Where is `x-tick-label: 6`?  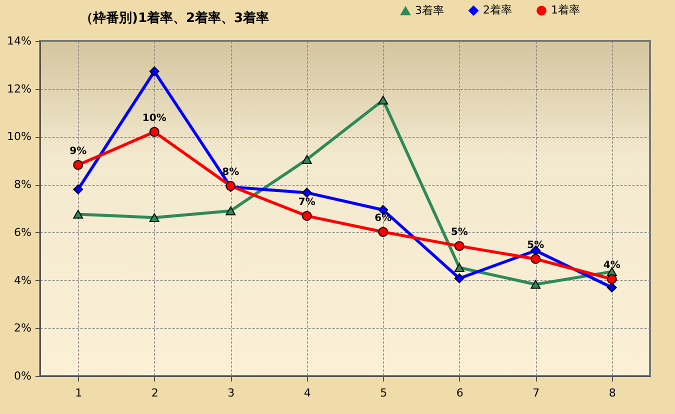
x-tick-label: 6 is located at coordinates (460, 393).